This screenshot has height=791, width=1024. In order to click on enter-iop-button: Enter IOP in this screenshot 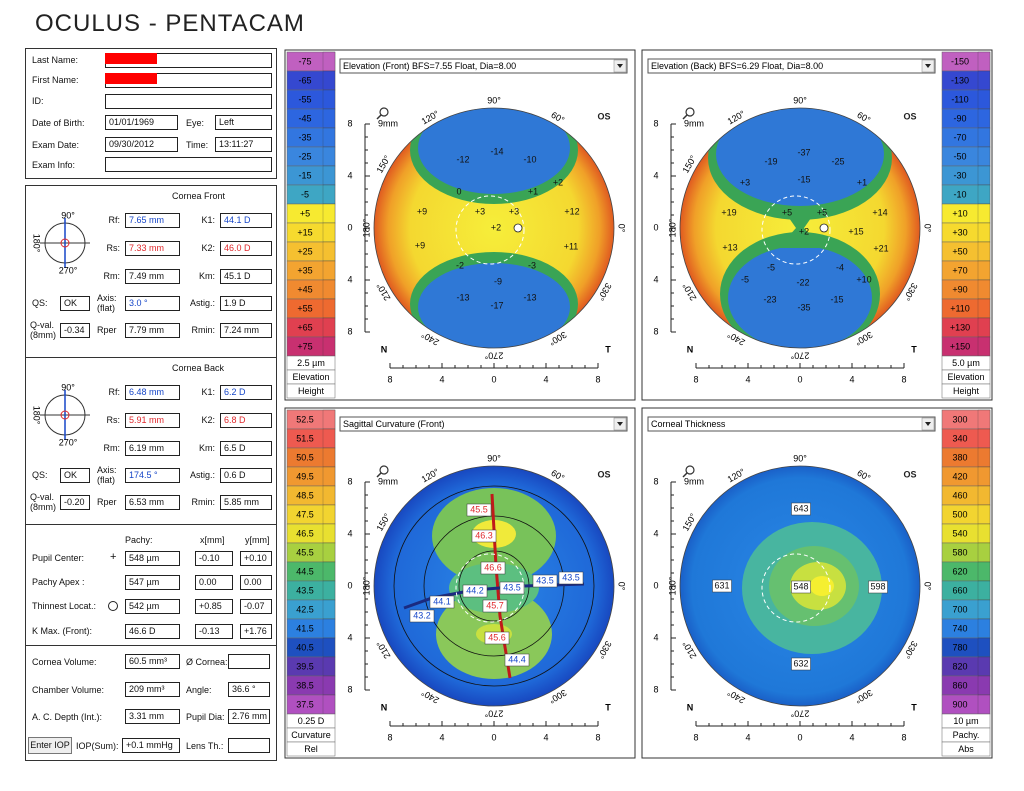, I will do `click(50, 745)`.